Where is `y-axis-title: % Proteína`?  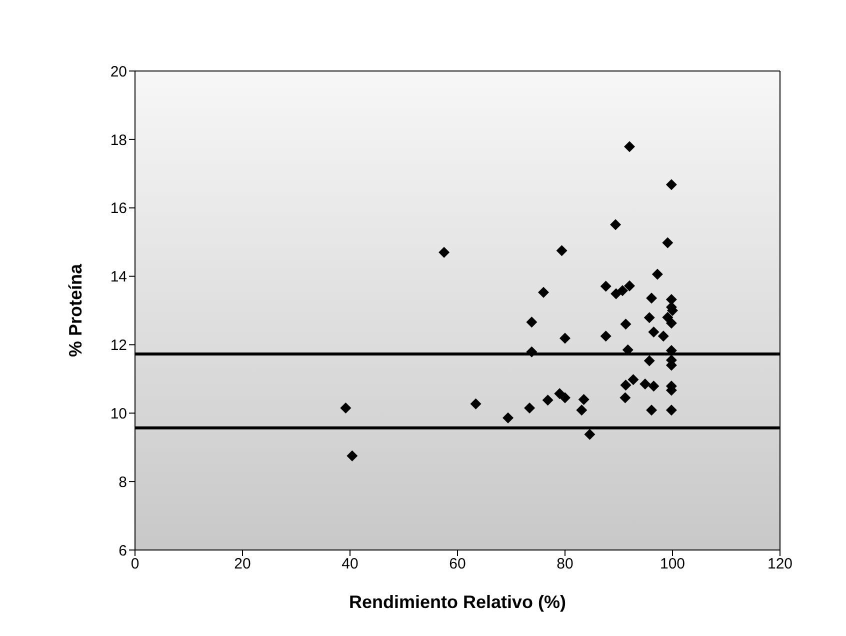
y-axis-title: % Proteína is located at coordinates (75, 310).